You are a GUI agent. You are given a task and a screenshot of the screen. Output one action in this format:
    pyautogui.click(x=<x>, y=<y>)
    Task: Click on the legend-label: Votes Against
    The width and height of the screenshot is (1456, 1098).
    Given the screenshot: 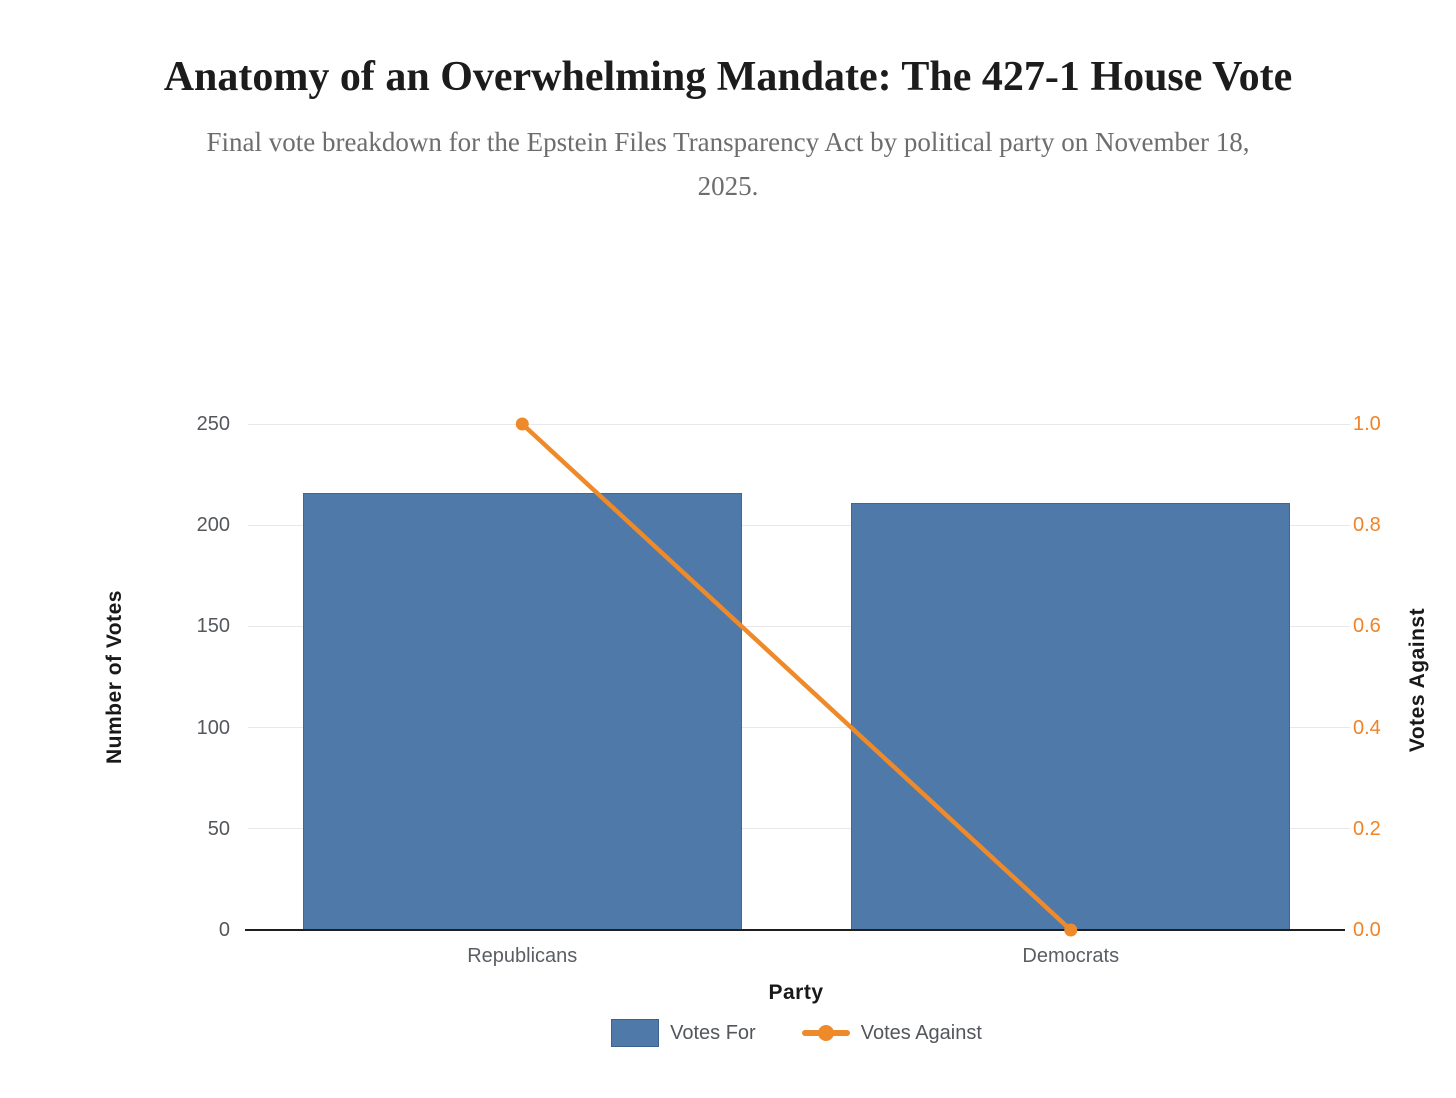 What is the action you would take?
    pyautogui.click(x=921, y=1032)
    